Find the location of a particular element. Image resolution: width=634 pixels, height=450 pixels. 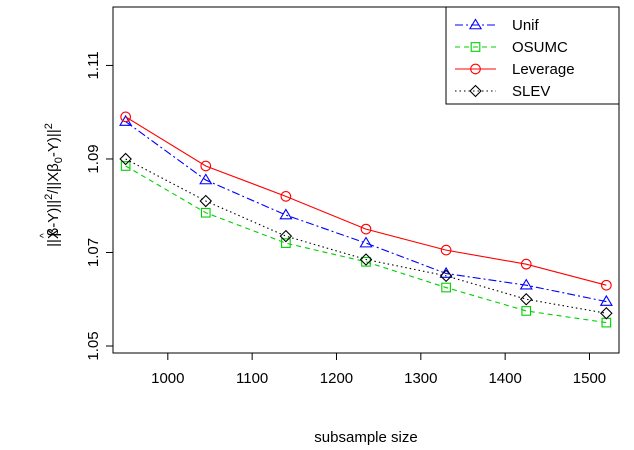

y-axis: 1.05 1.07 1.09 1.11 is located at coordinates (99, 206).